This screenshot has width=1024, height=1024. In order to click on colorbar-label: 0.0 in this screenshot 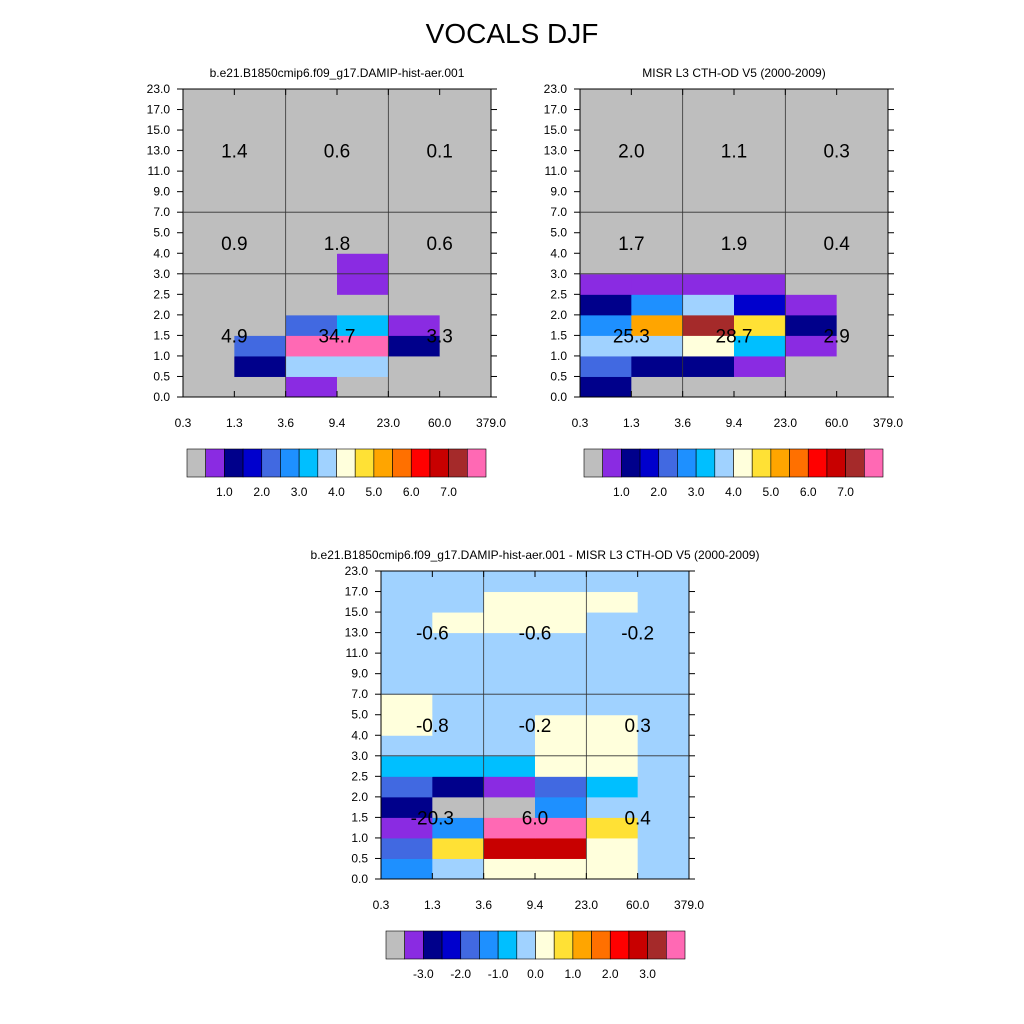, I will do `click(535, 974)`.